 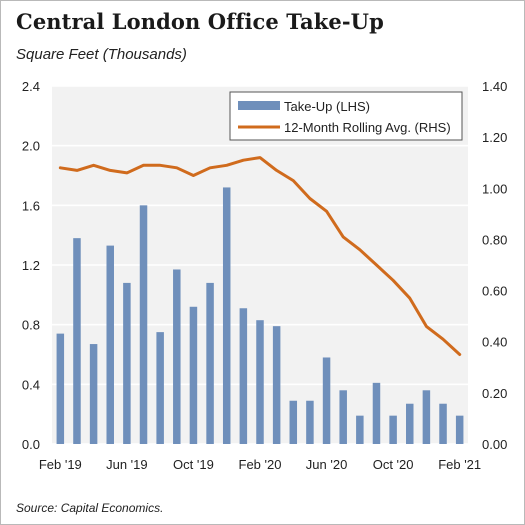 I want to click on left-tick-label: 0.8, so click(x=31, y=325).